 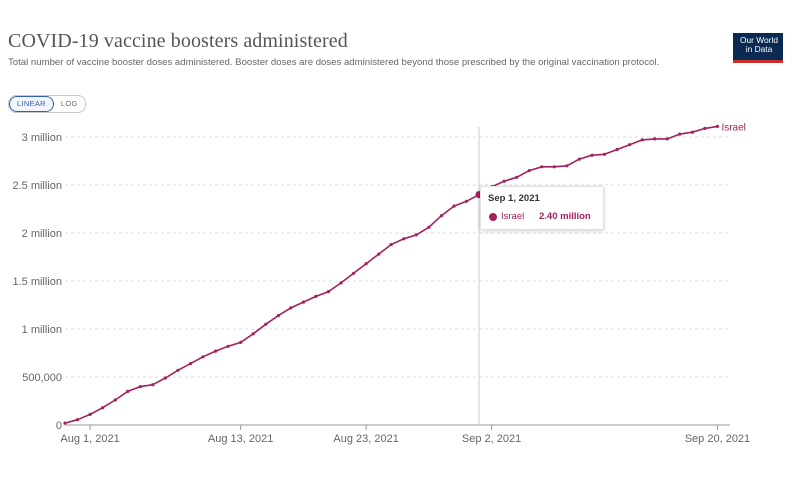 I want to click on series-labels: Israel, so click(x=733, y=127).